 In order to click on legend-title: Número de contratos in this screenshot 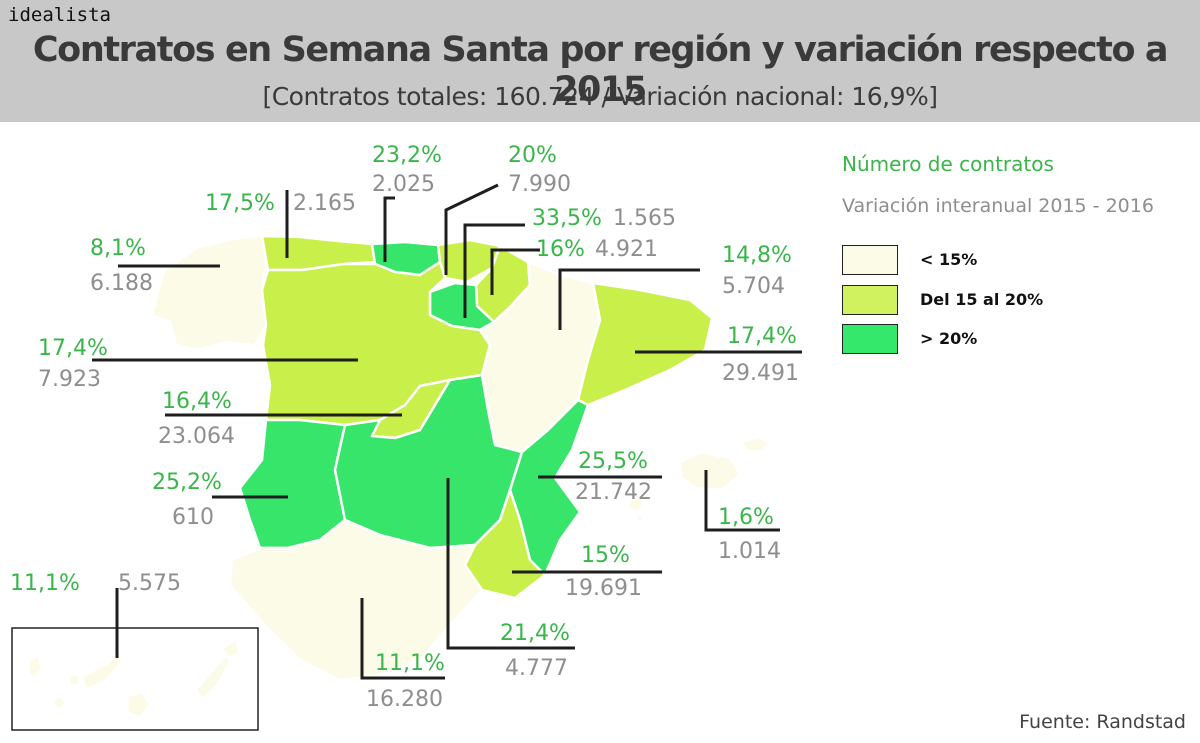, I will do `click(948, 164)`.